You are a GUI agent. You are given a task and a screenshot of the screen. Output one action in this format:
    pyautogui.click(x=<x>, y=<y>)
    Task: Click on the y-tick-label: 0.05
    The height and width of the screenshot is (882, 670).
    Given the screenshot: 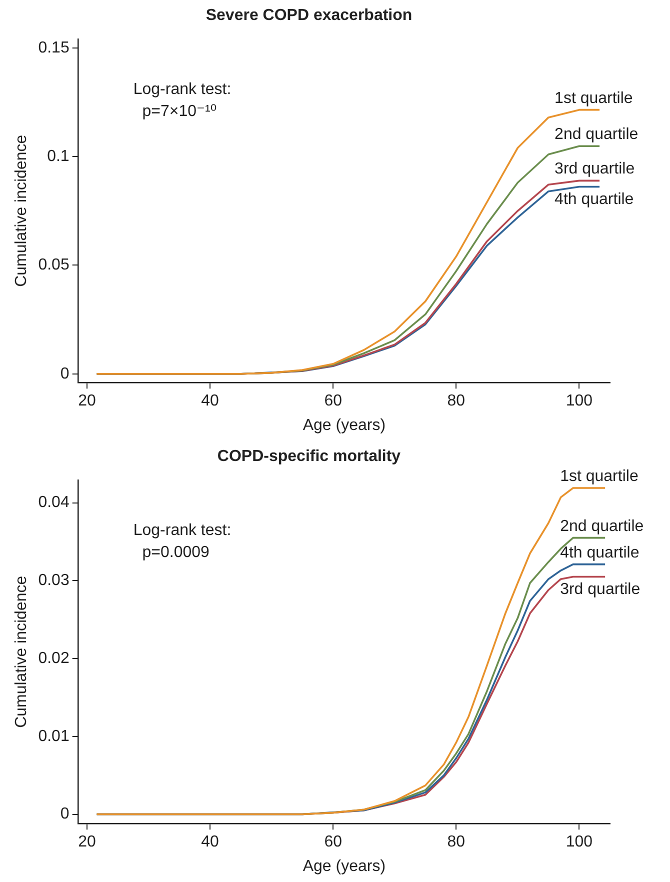 What is the action you would take?
    pyautogui.click(x=54, y=265)
    